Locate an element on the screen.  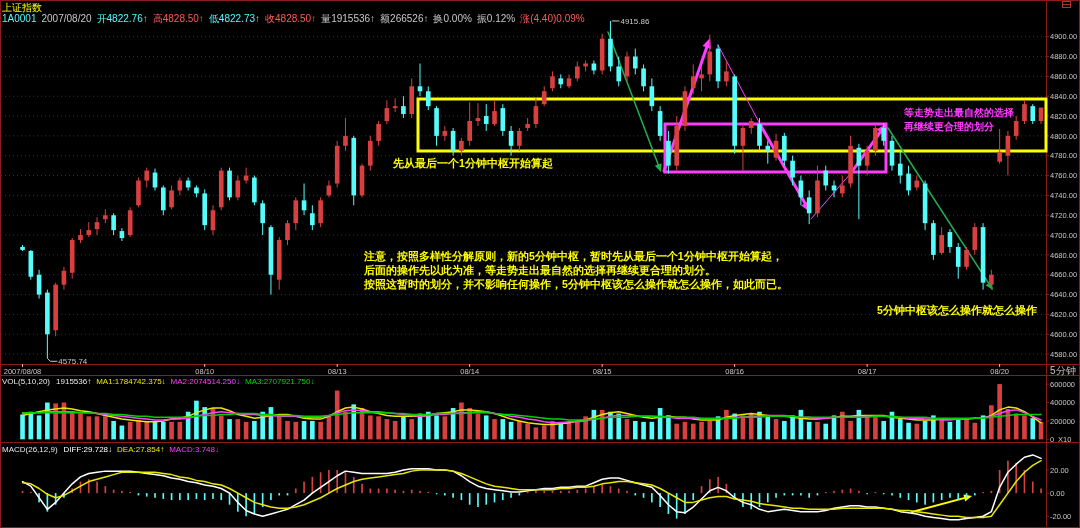
annotation: 振0.12% is located at coordinates (496, 18).